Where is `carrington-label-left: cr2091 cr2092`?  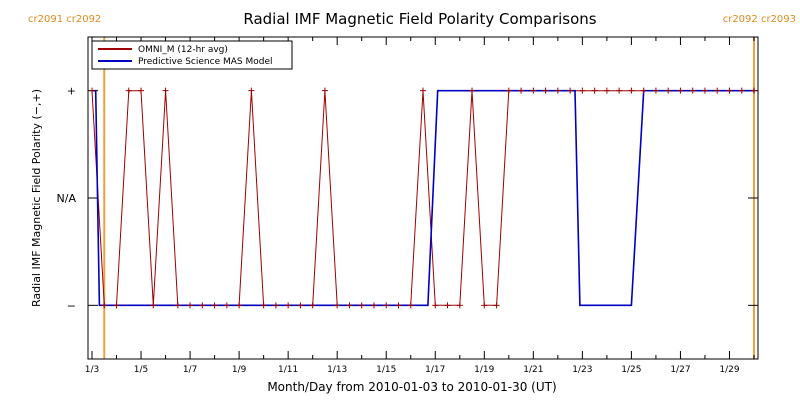
carrington-label-left: cr2091 cr2092 is located at coordinates (64, 19).